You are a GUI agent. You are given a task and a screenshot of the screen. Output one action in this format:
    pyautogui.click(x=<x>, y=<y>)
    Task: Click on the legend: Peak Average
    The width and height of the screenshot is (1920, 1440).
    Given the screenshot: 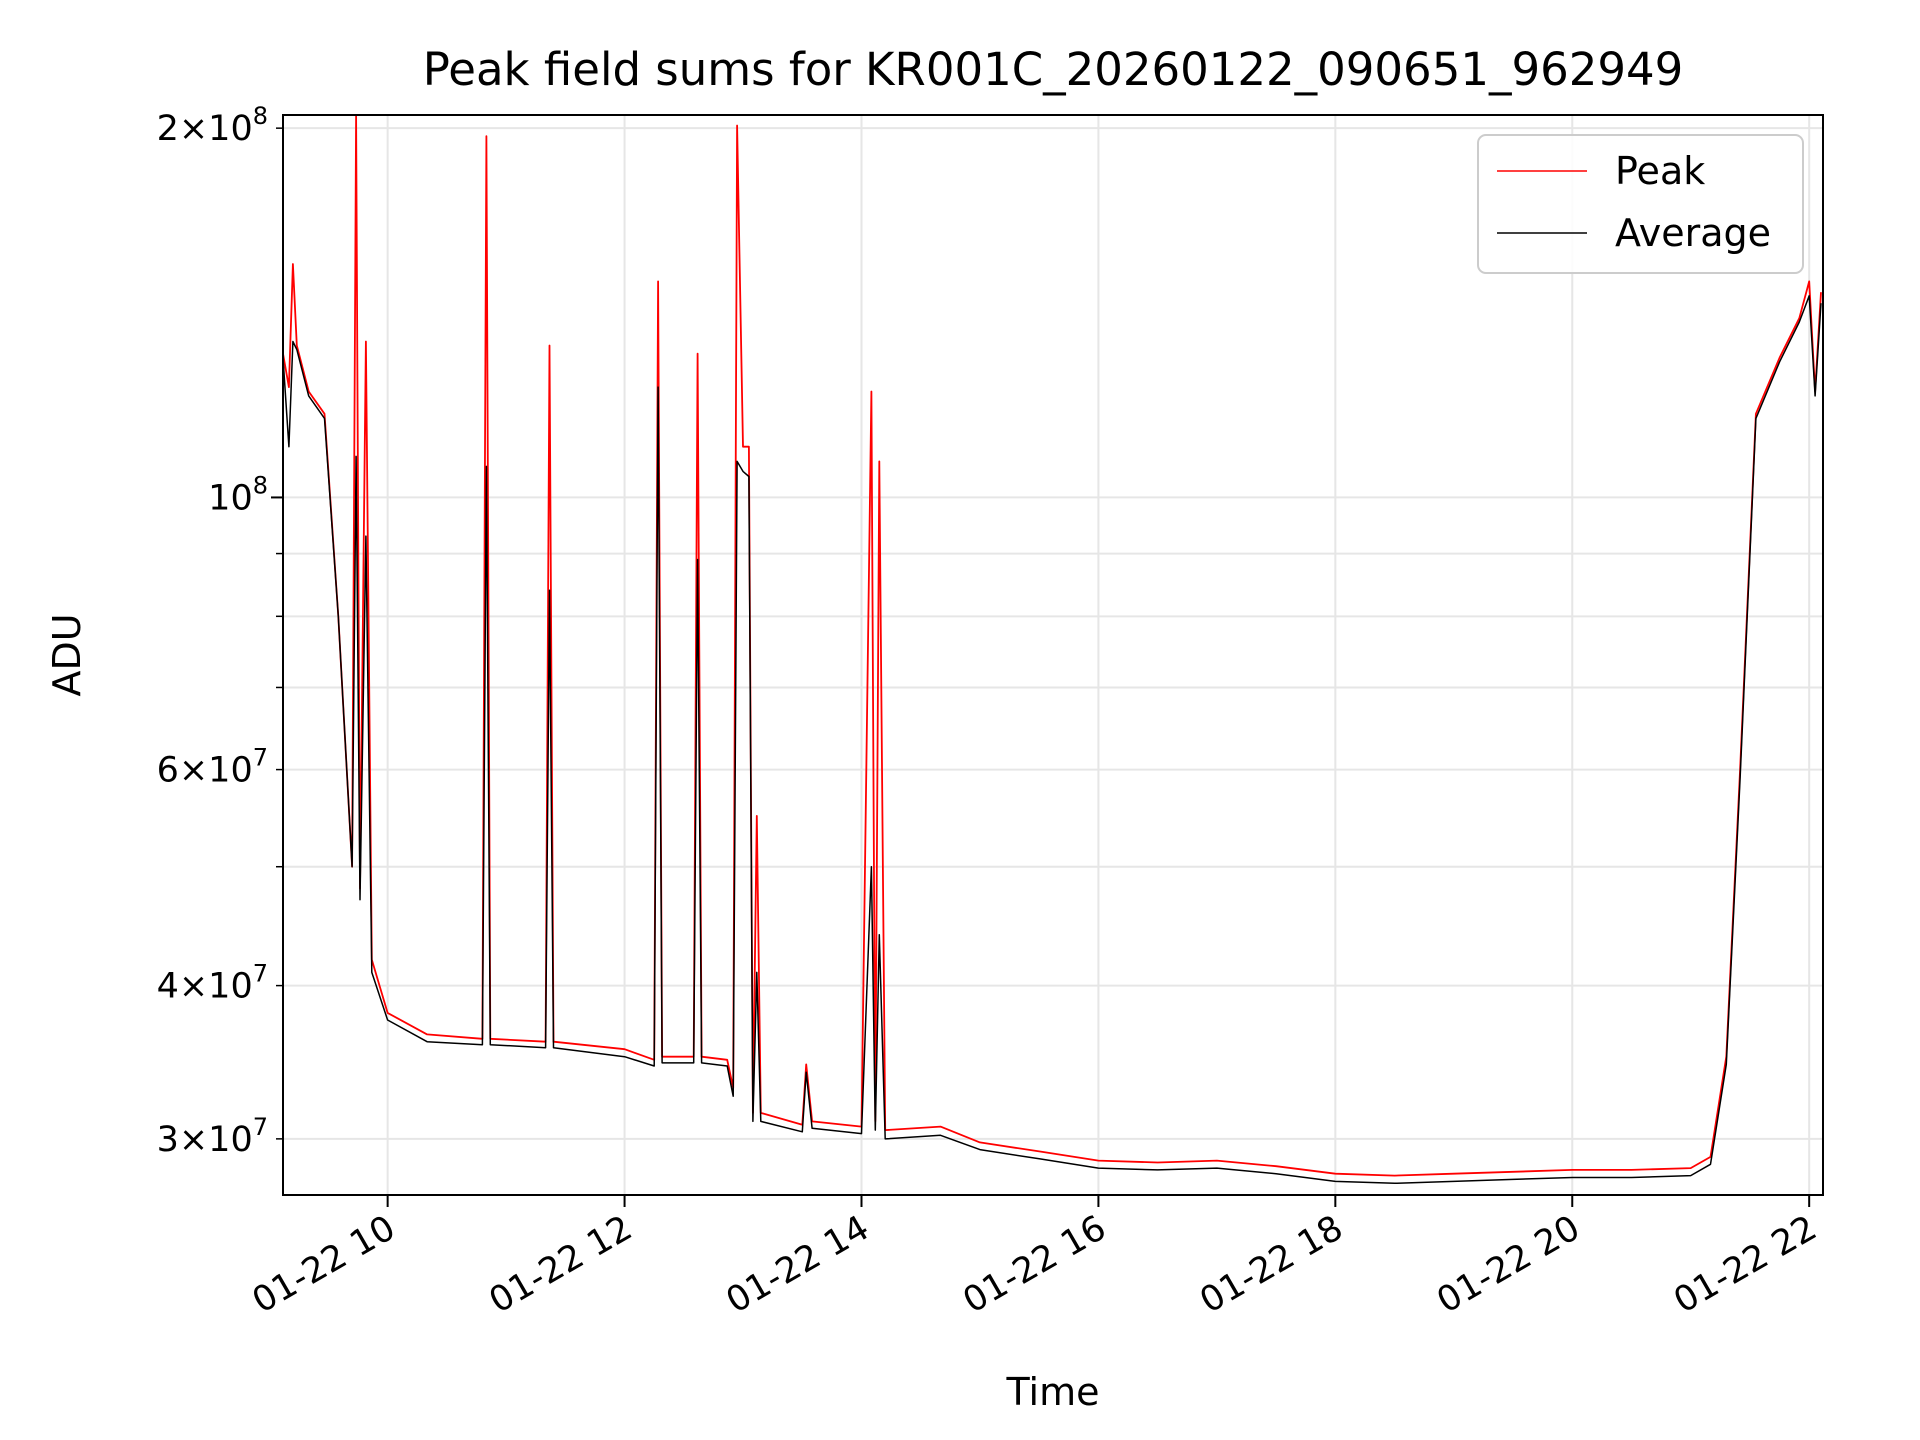 What is the action you would take?
    pyautogui.click(x=1640, y=204)
    